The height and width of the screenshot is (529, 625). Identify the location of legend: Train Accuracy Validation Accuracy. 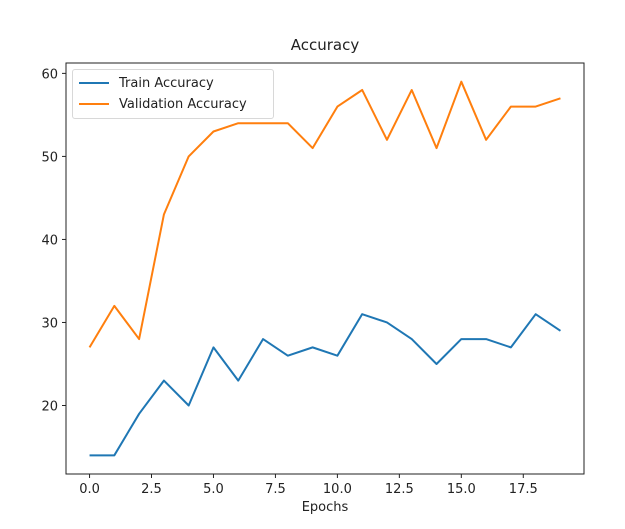
(173, 94).